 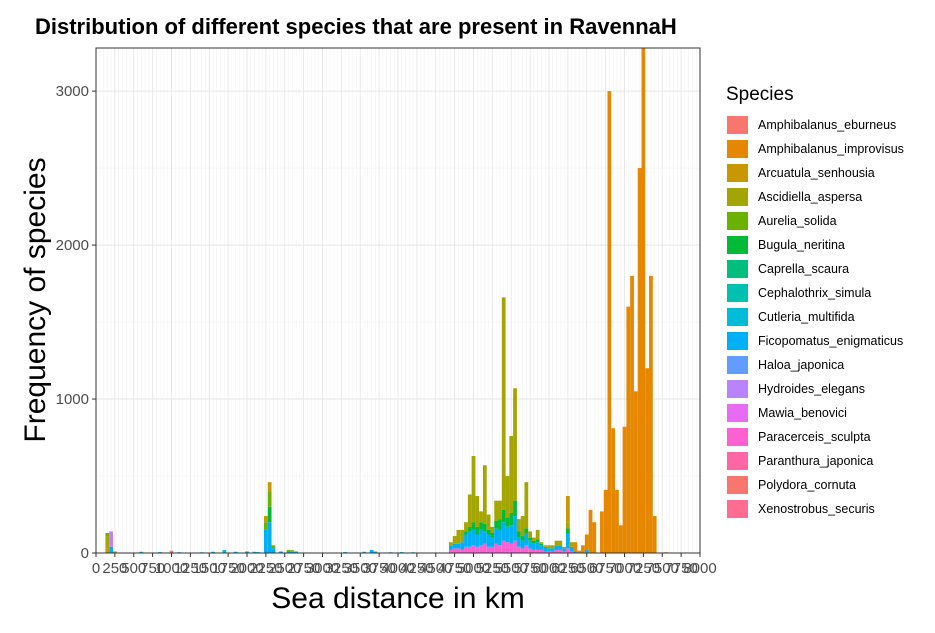 I want to click on x-tick-label: 4250, so click(x=416, y=568).